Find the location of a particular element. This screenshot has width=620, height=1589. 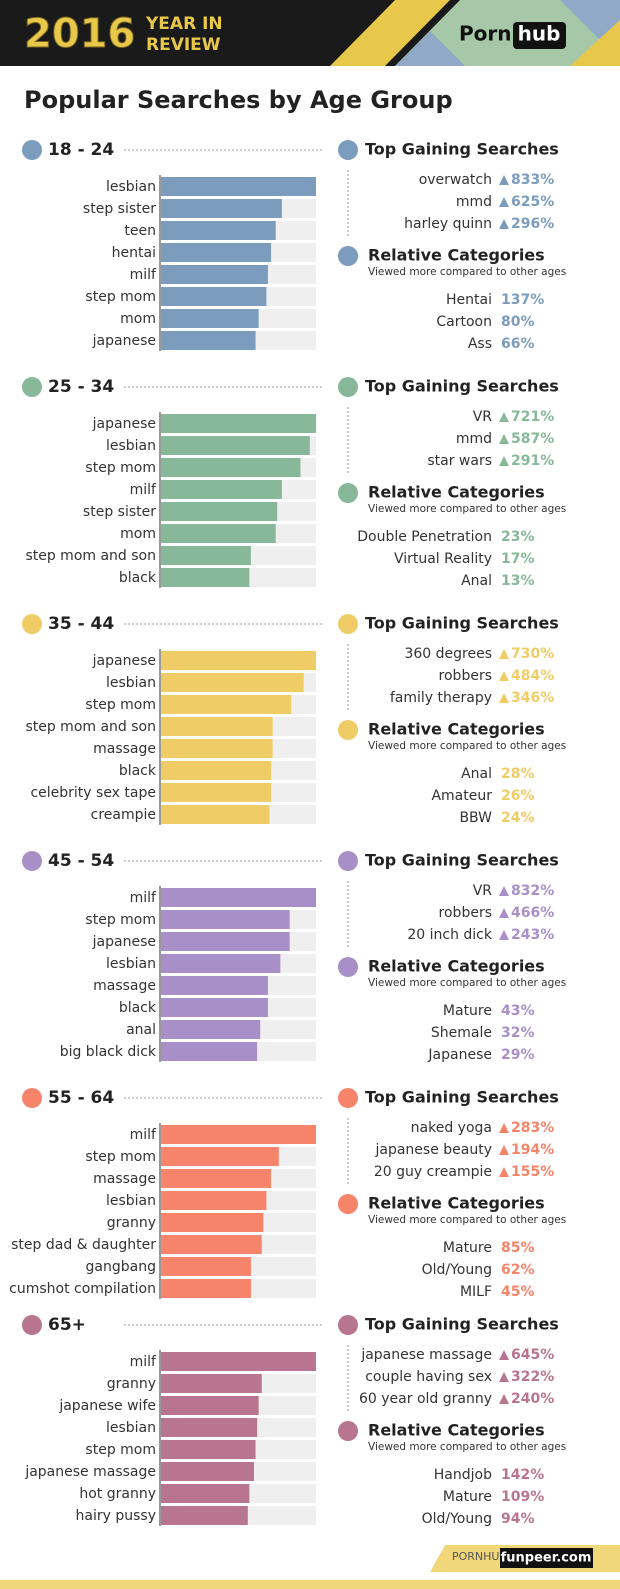

watermark-box is located at coordinates (546, 1558).